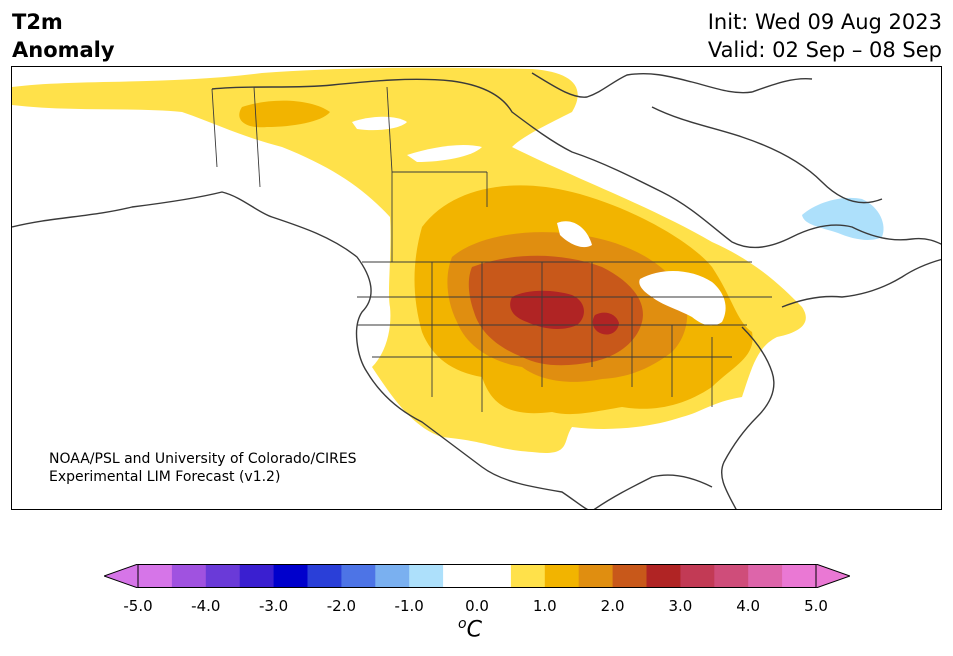 The image size is (953, 656). I want to click on unit-superscript: o, so click(462, 624).